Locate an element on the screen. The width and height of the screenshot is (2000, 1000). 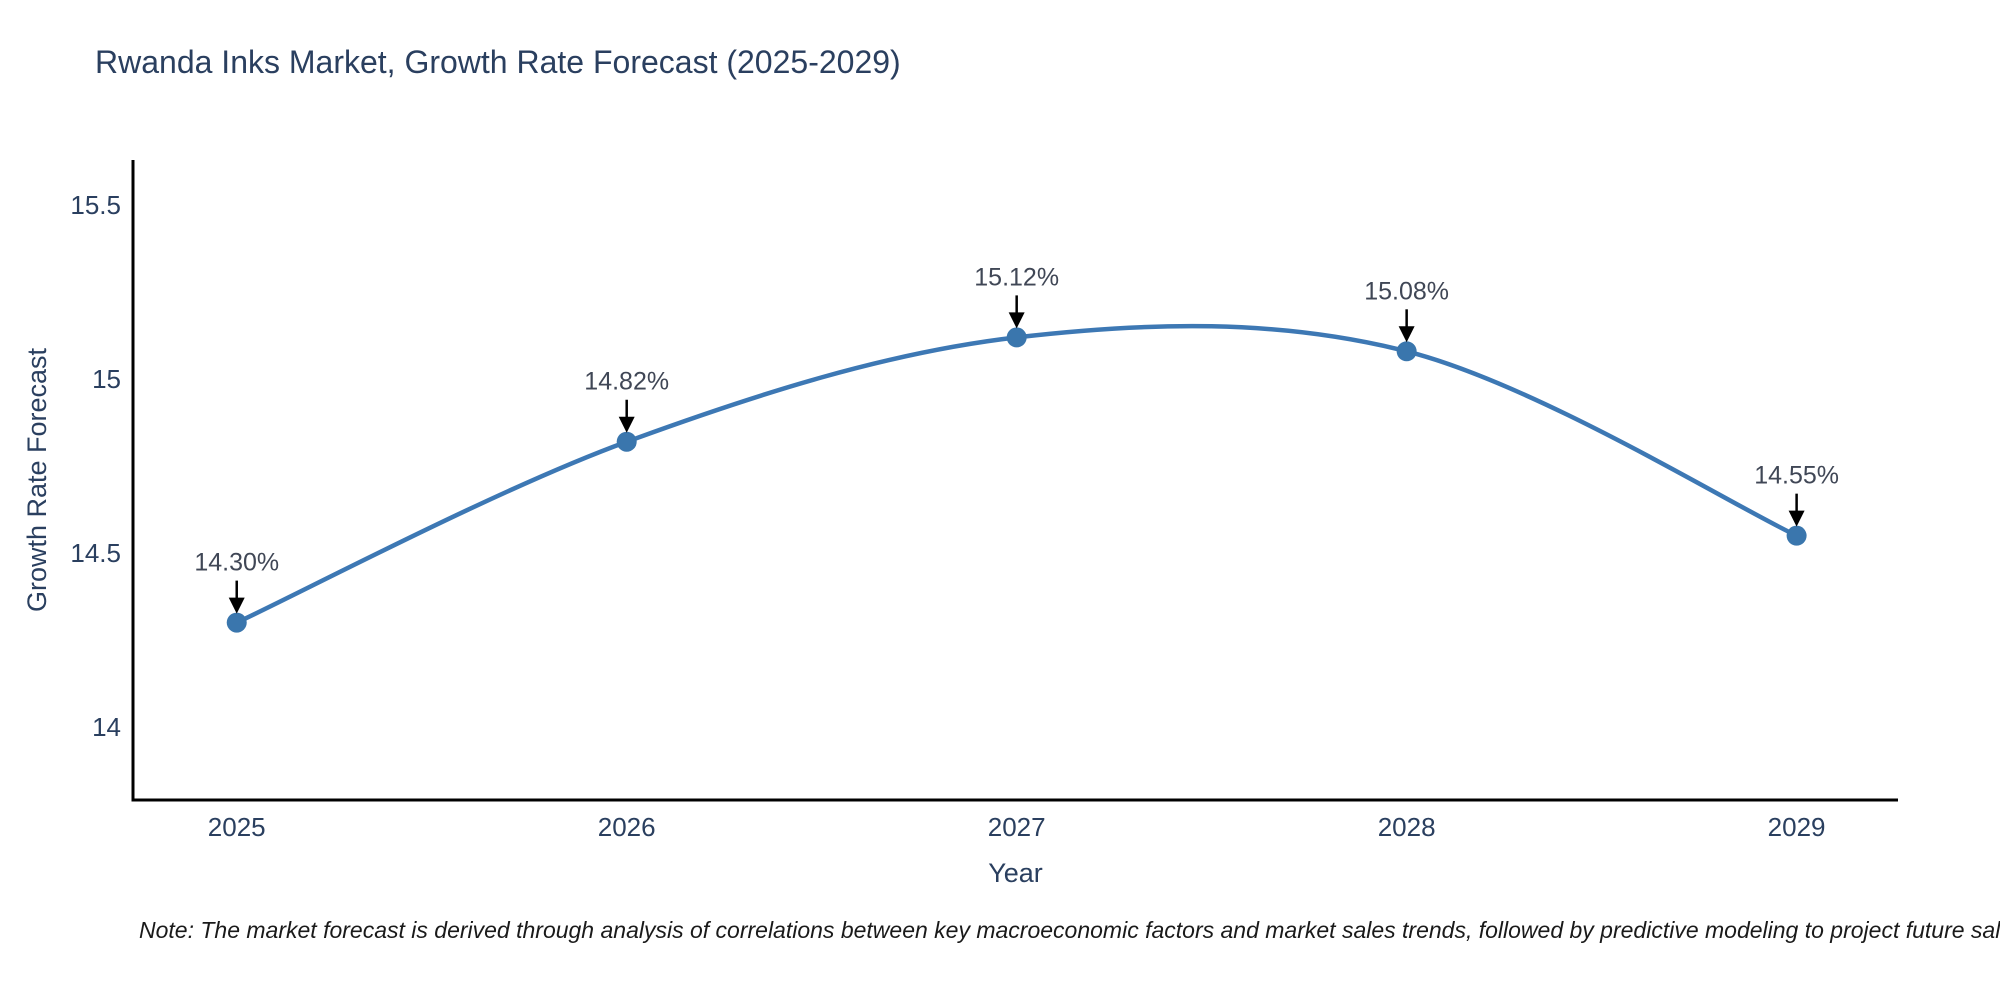
data-point-label: 14.82% is located at coordinates (626, 382).